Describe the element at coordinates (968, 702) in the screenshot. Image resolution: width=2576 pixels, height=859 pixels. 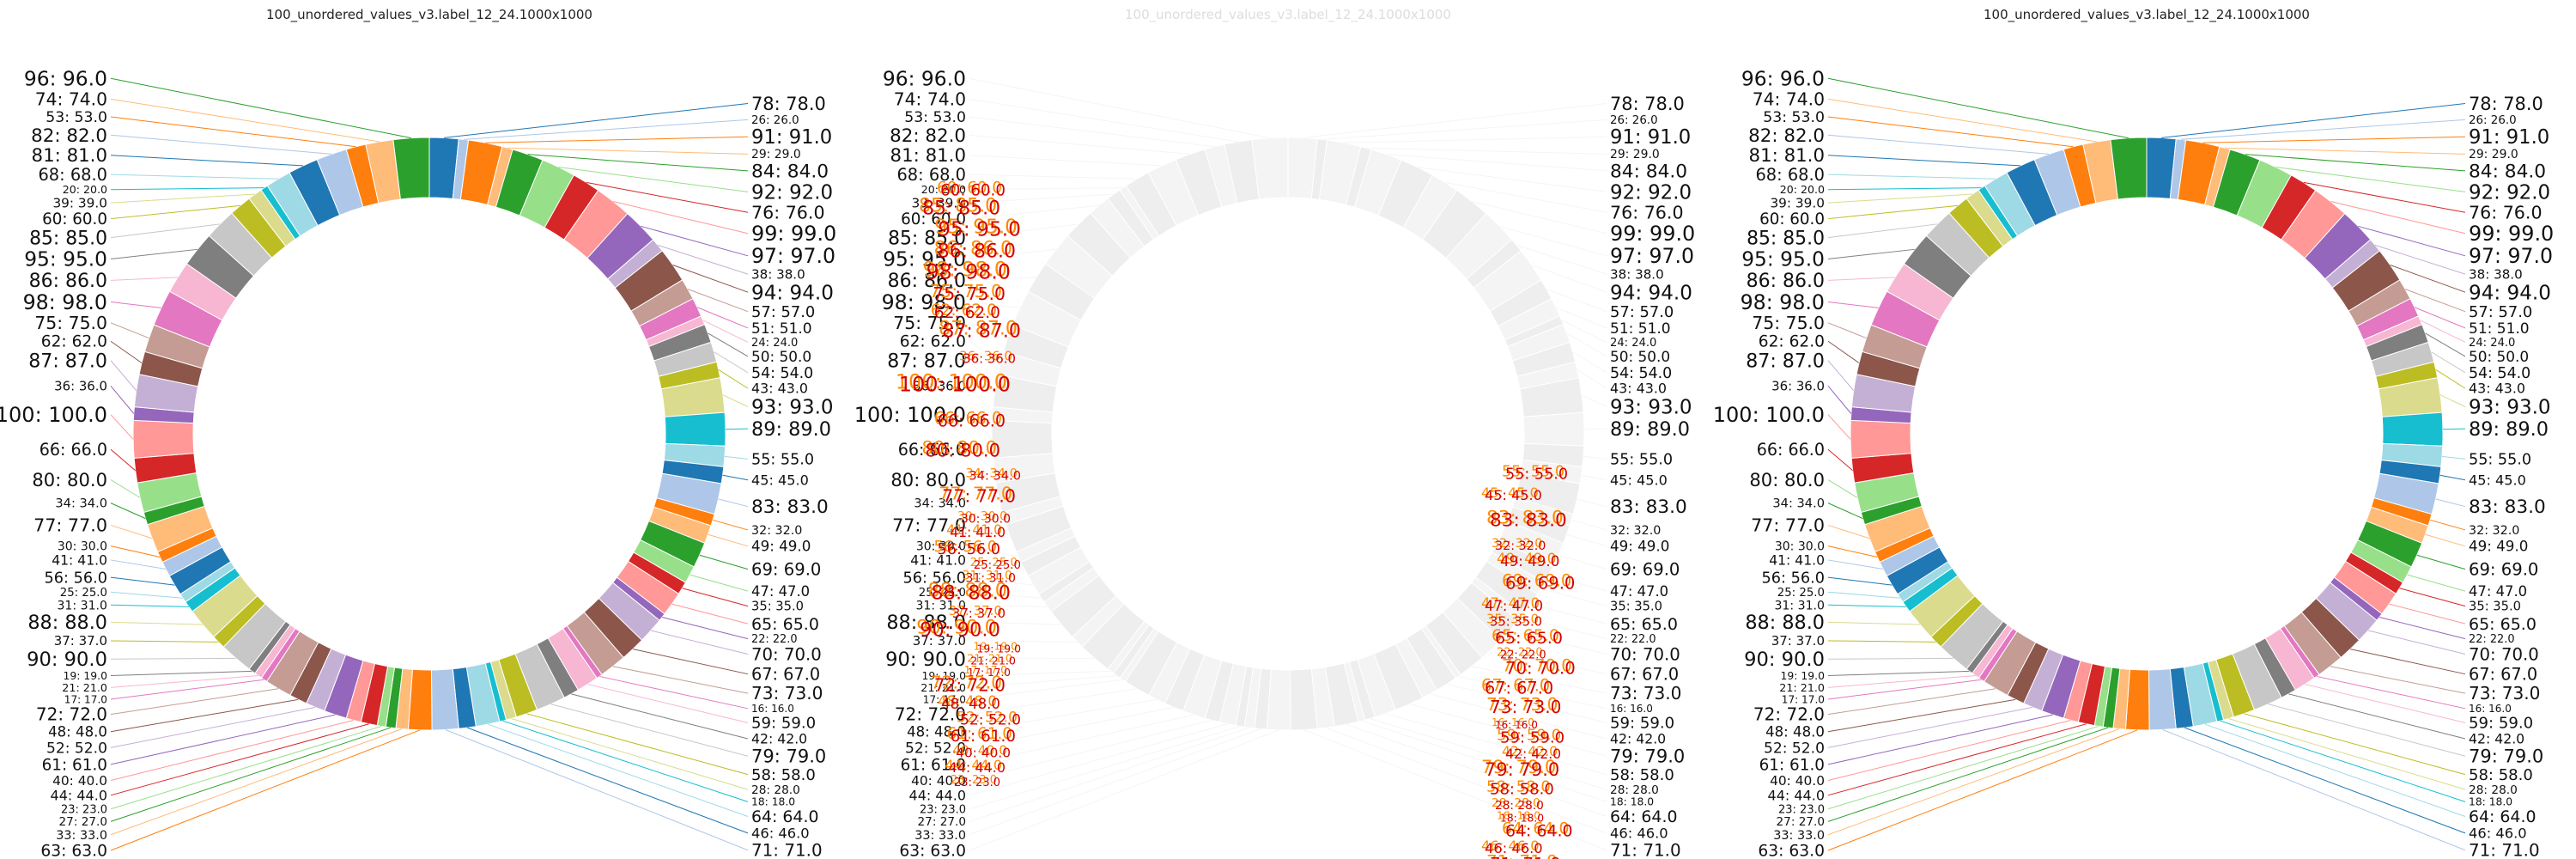
I see `drift-label: 48: 48.0` at that location.